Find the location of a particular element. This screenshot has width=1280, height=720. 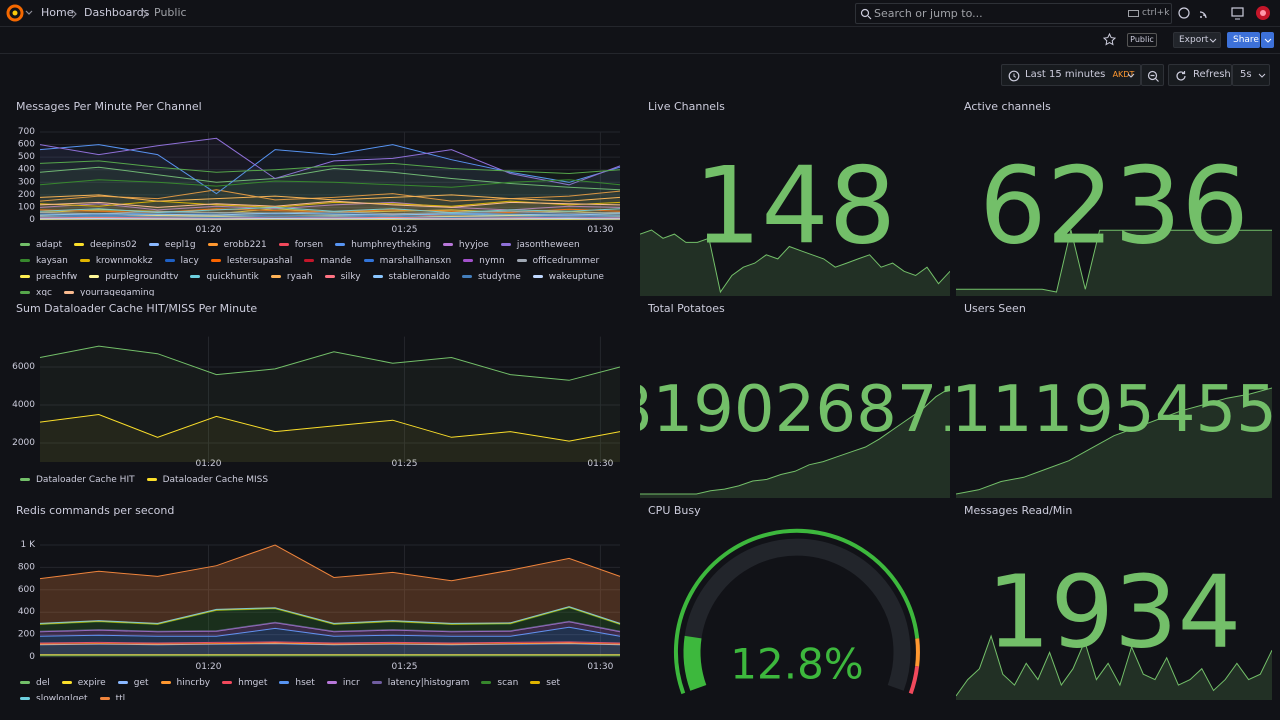

legend-item: stableronaldo is located at coordinates (411, 276).